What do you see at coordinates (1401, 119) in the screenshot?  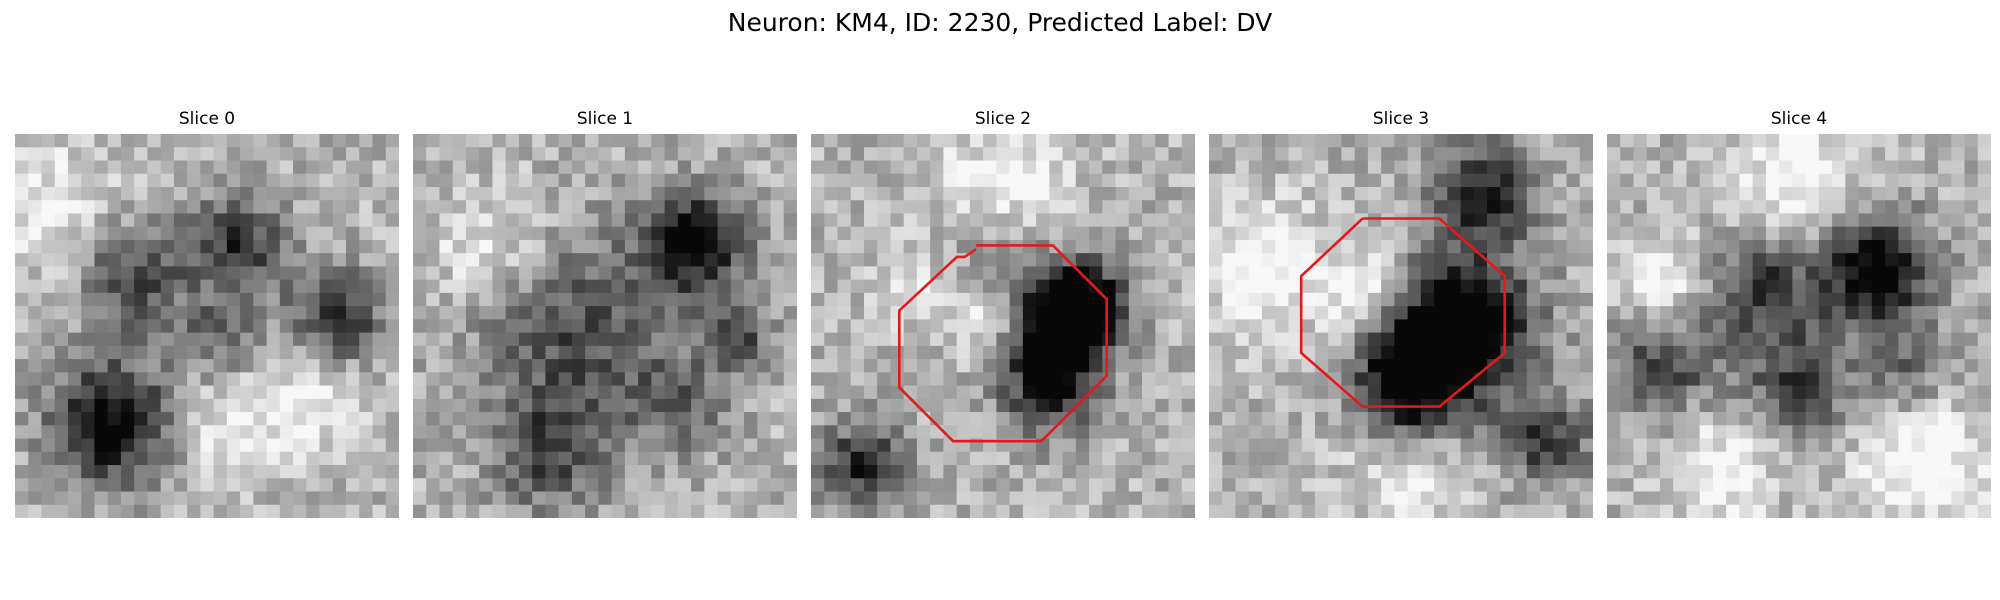 I see `slice-title: Slice 3` at bounding box center [1401, 119].